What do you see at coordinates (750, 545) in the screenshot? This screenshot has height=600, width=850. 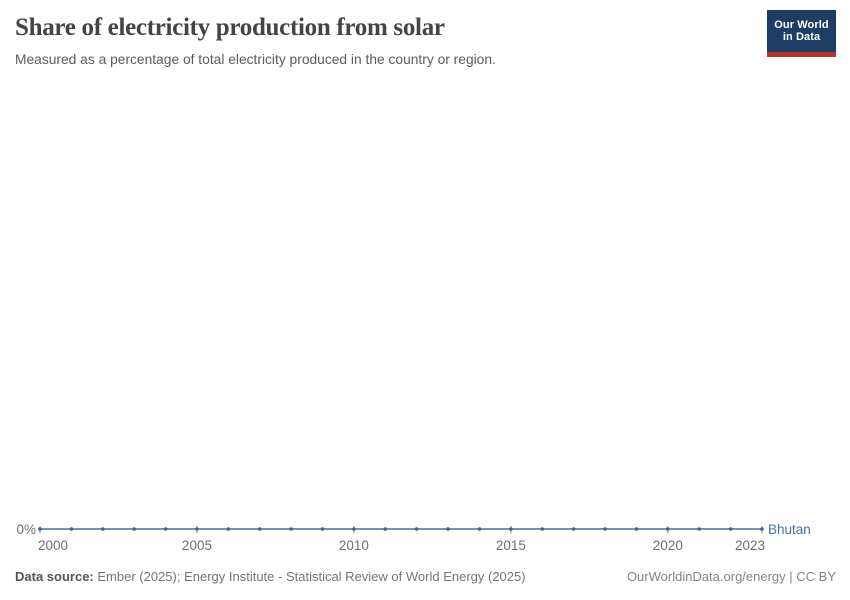 I see `x-tick-label: 2023` at bounding box center [750, 545].